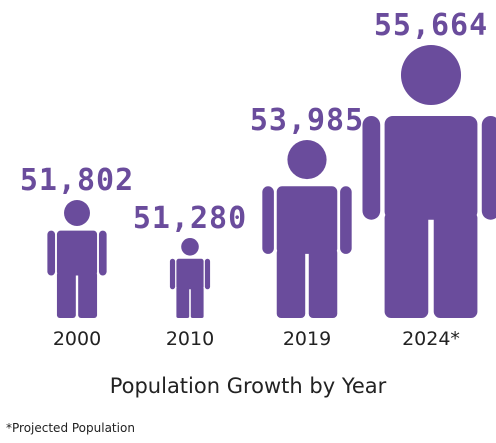 This screenshot has width=496, height=443. What do you see at coordinates (248, 386) in the screenshot?
I see `chart-title: Population Growth by Year` at bounding box center [248, 386].